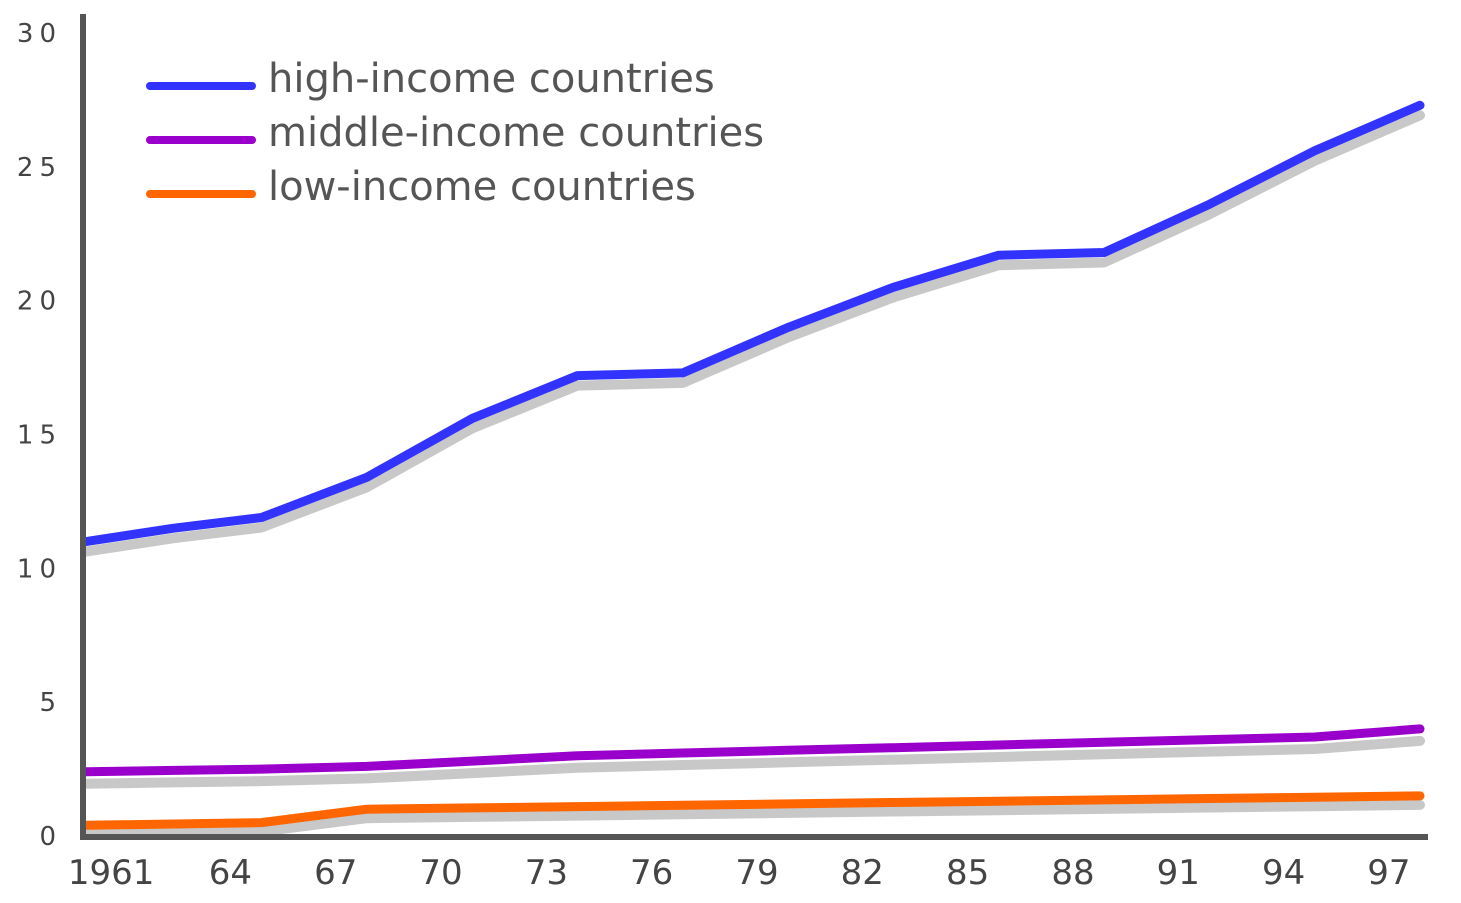  I want to click on y-tick-label: 20, so click(39, 302).